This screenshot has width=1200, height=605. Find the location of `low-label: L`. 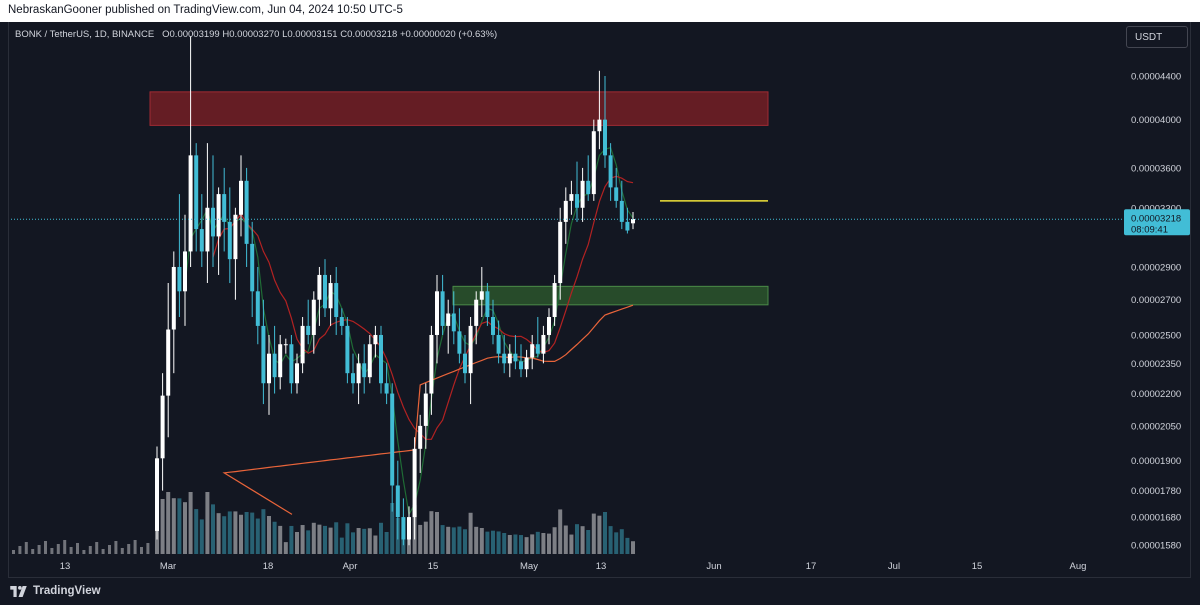

low-label: L is located at coordinates (285, 34).